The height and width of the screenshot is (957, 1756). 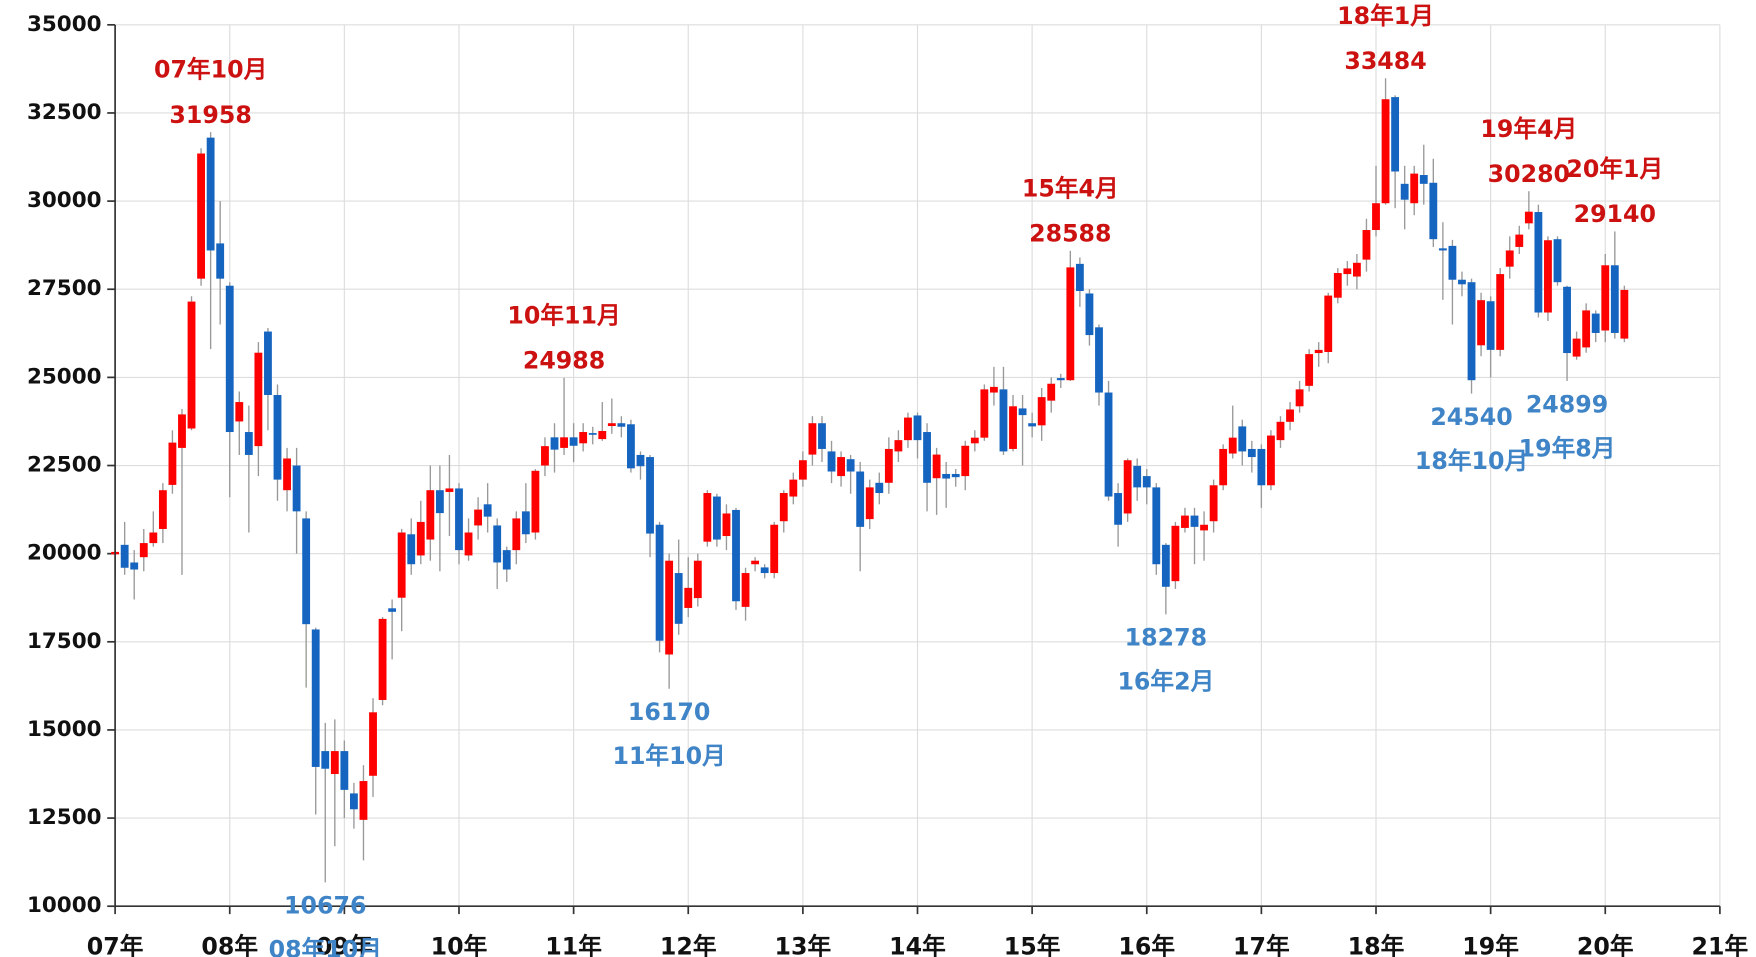 I want to click on x-tick-label: 20年, so click(x=1605, y=944).